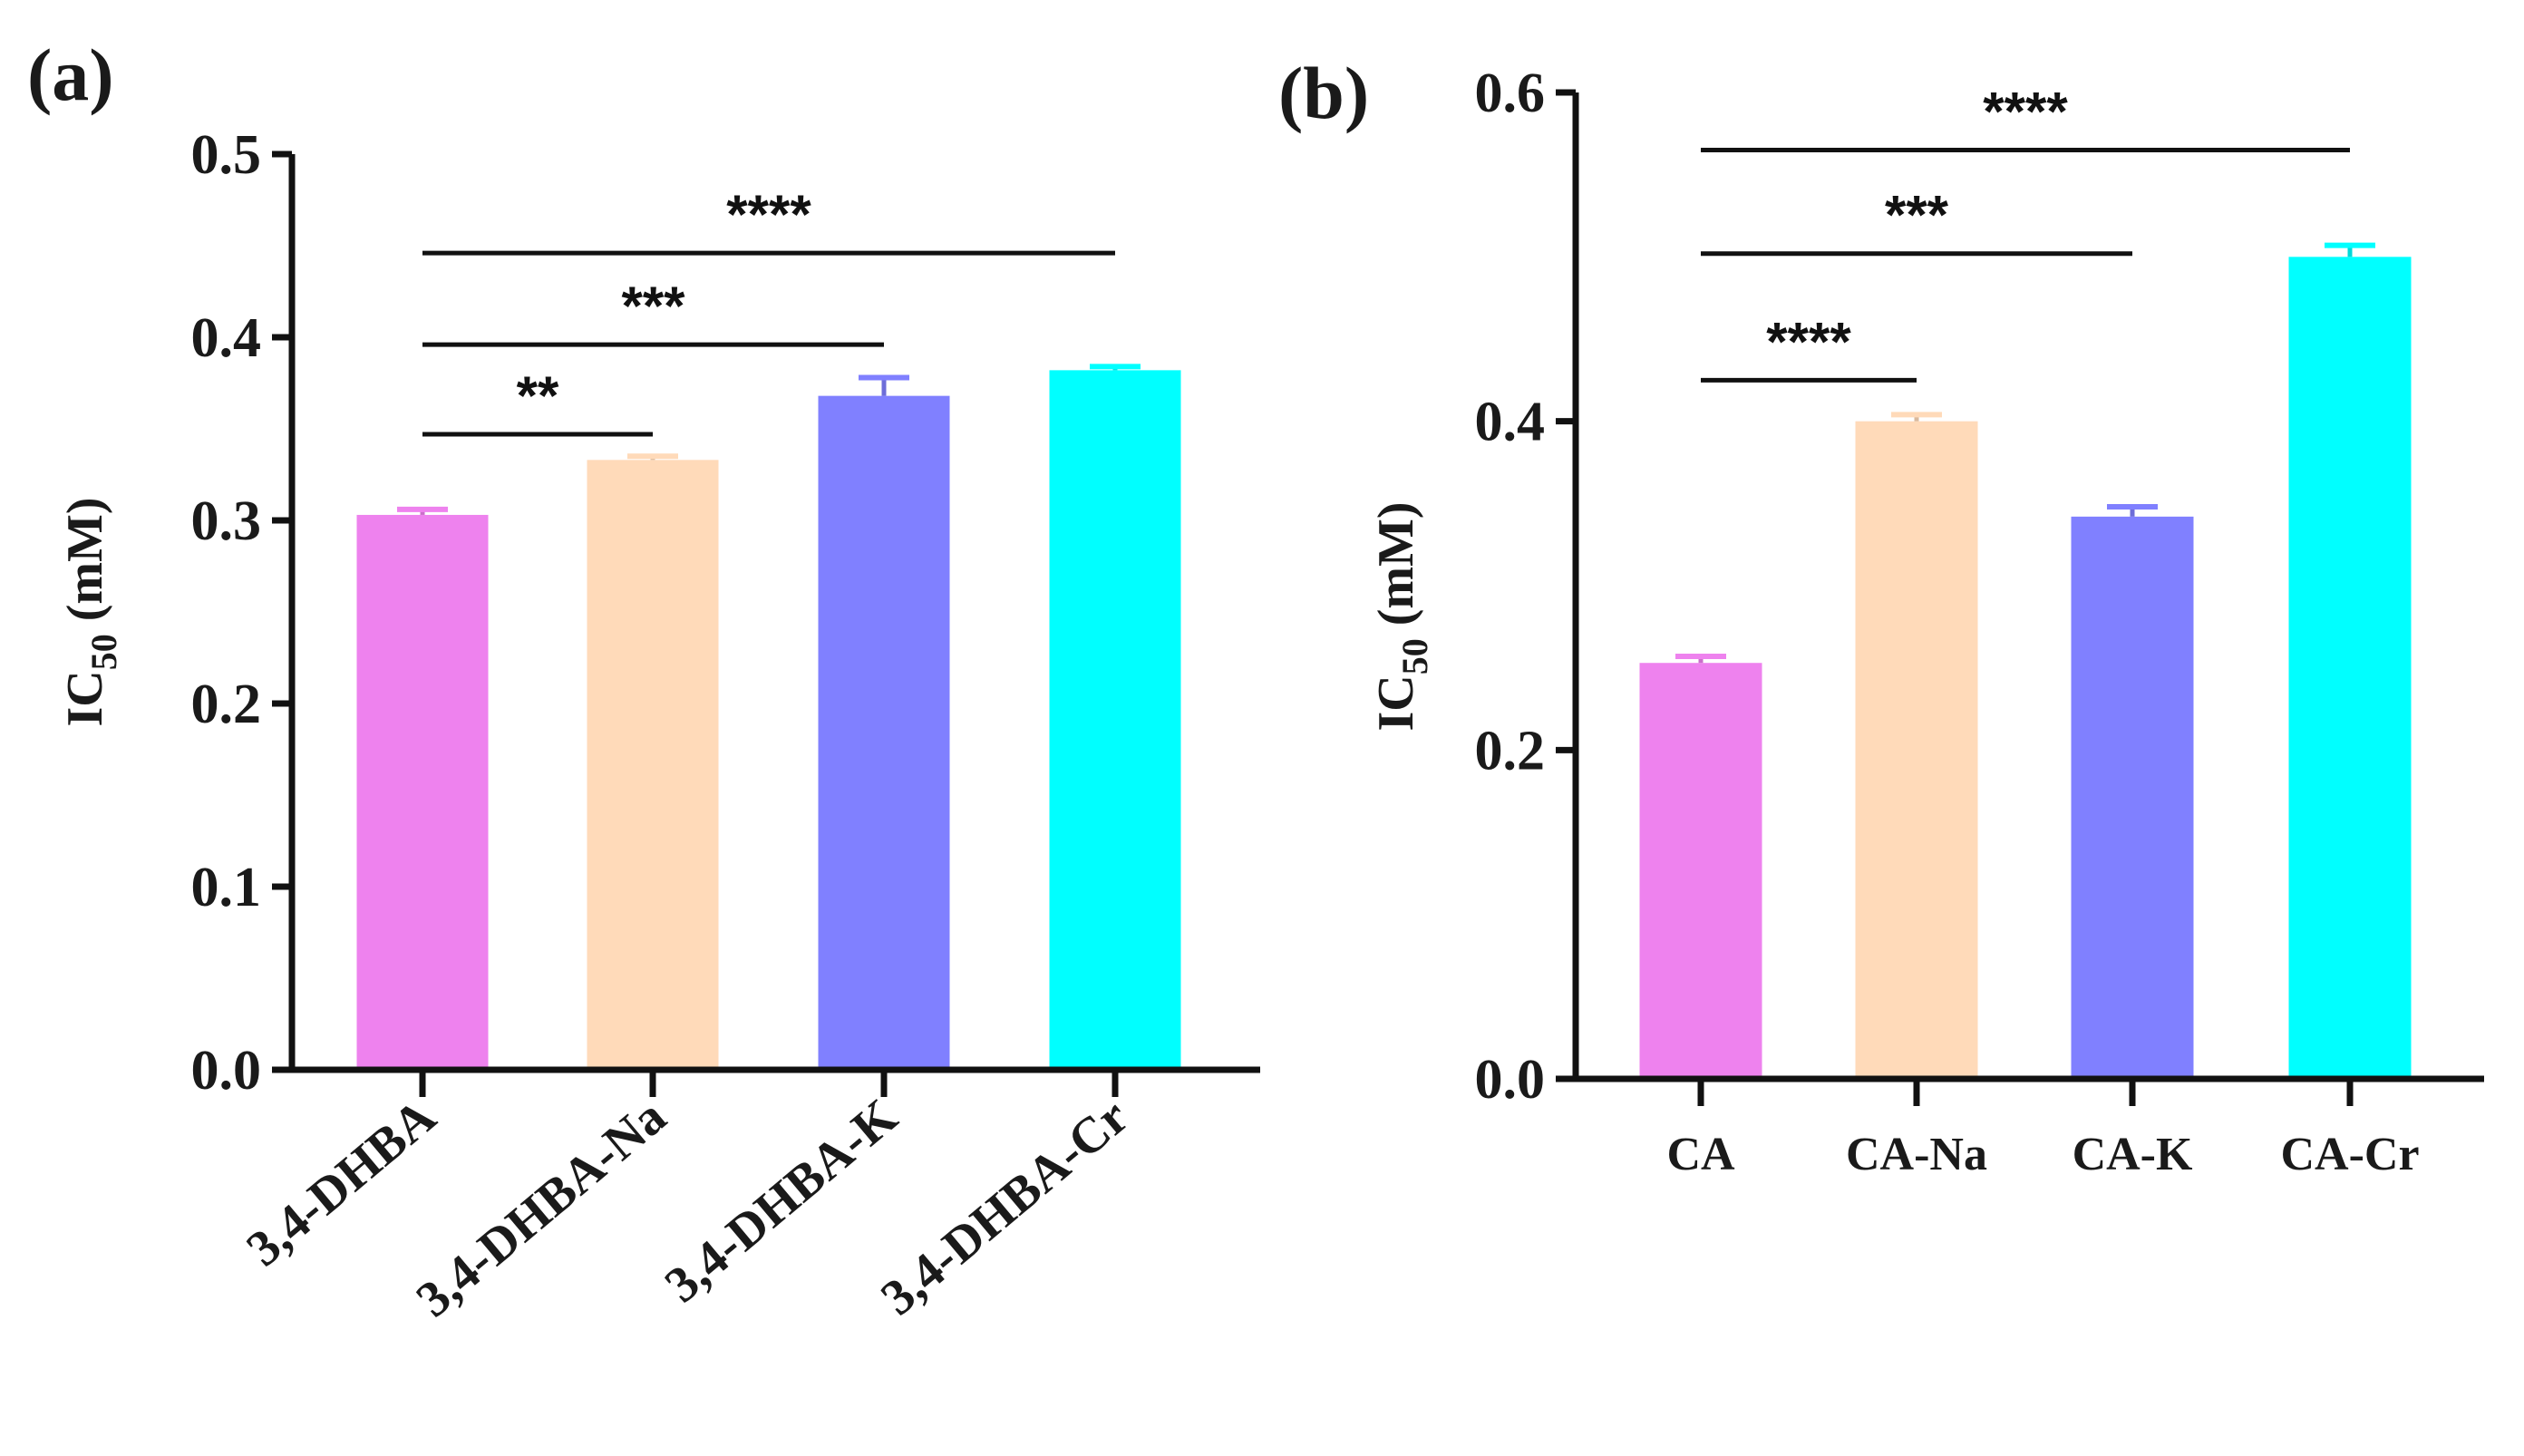 The height and width of the screenshot is (1456, 2524). Describe the element at coordinates (1809, 341) in the screenshot. I see `b-significance-label-0: ****` at that location.